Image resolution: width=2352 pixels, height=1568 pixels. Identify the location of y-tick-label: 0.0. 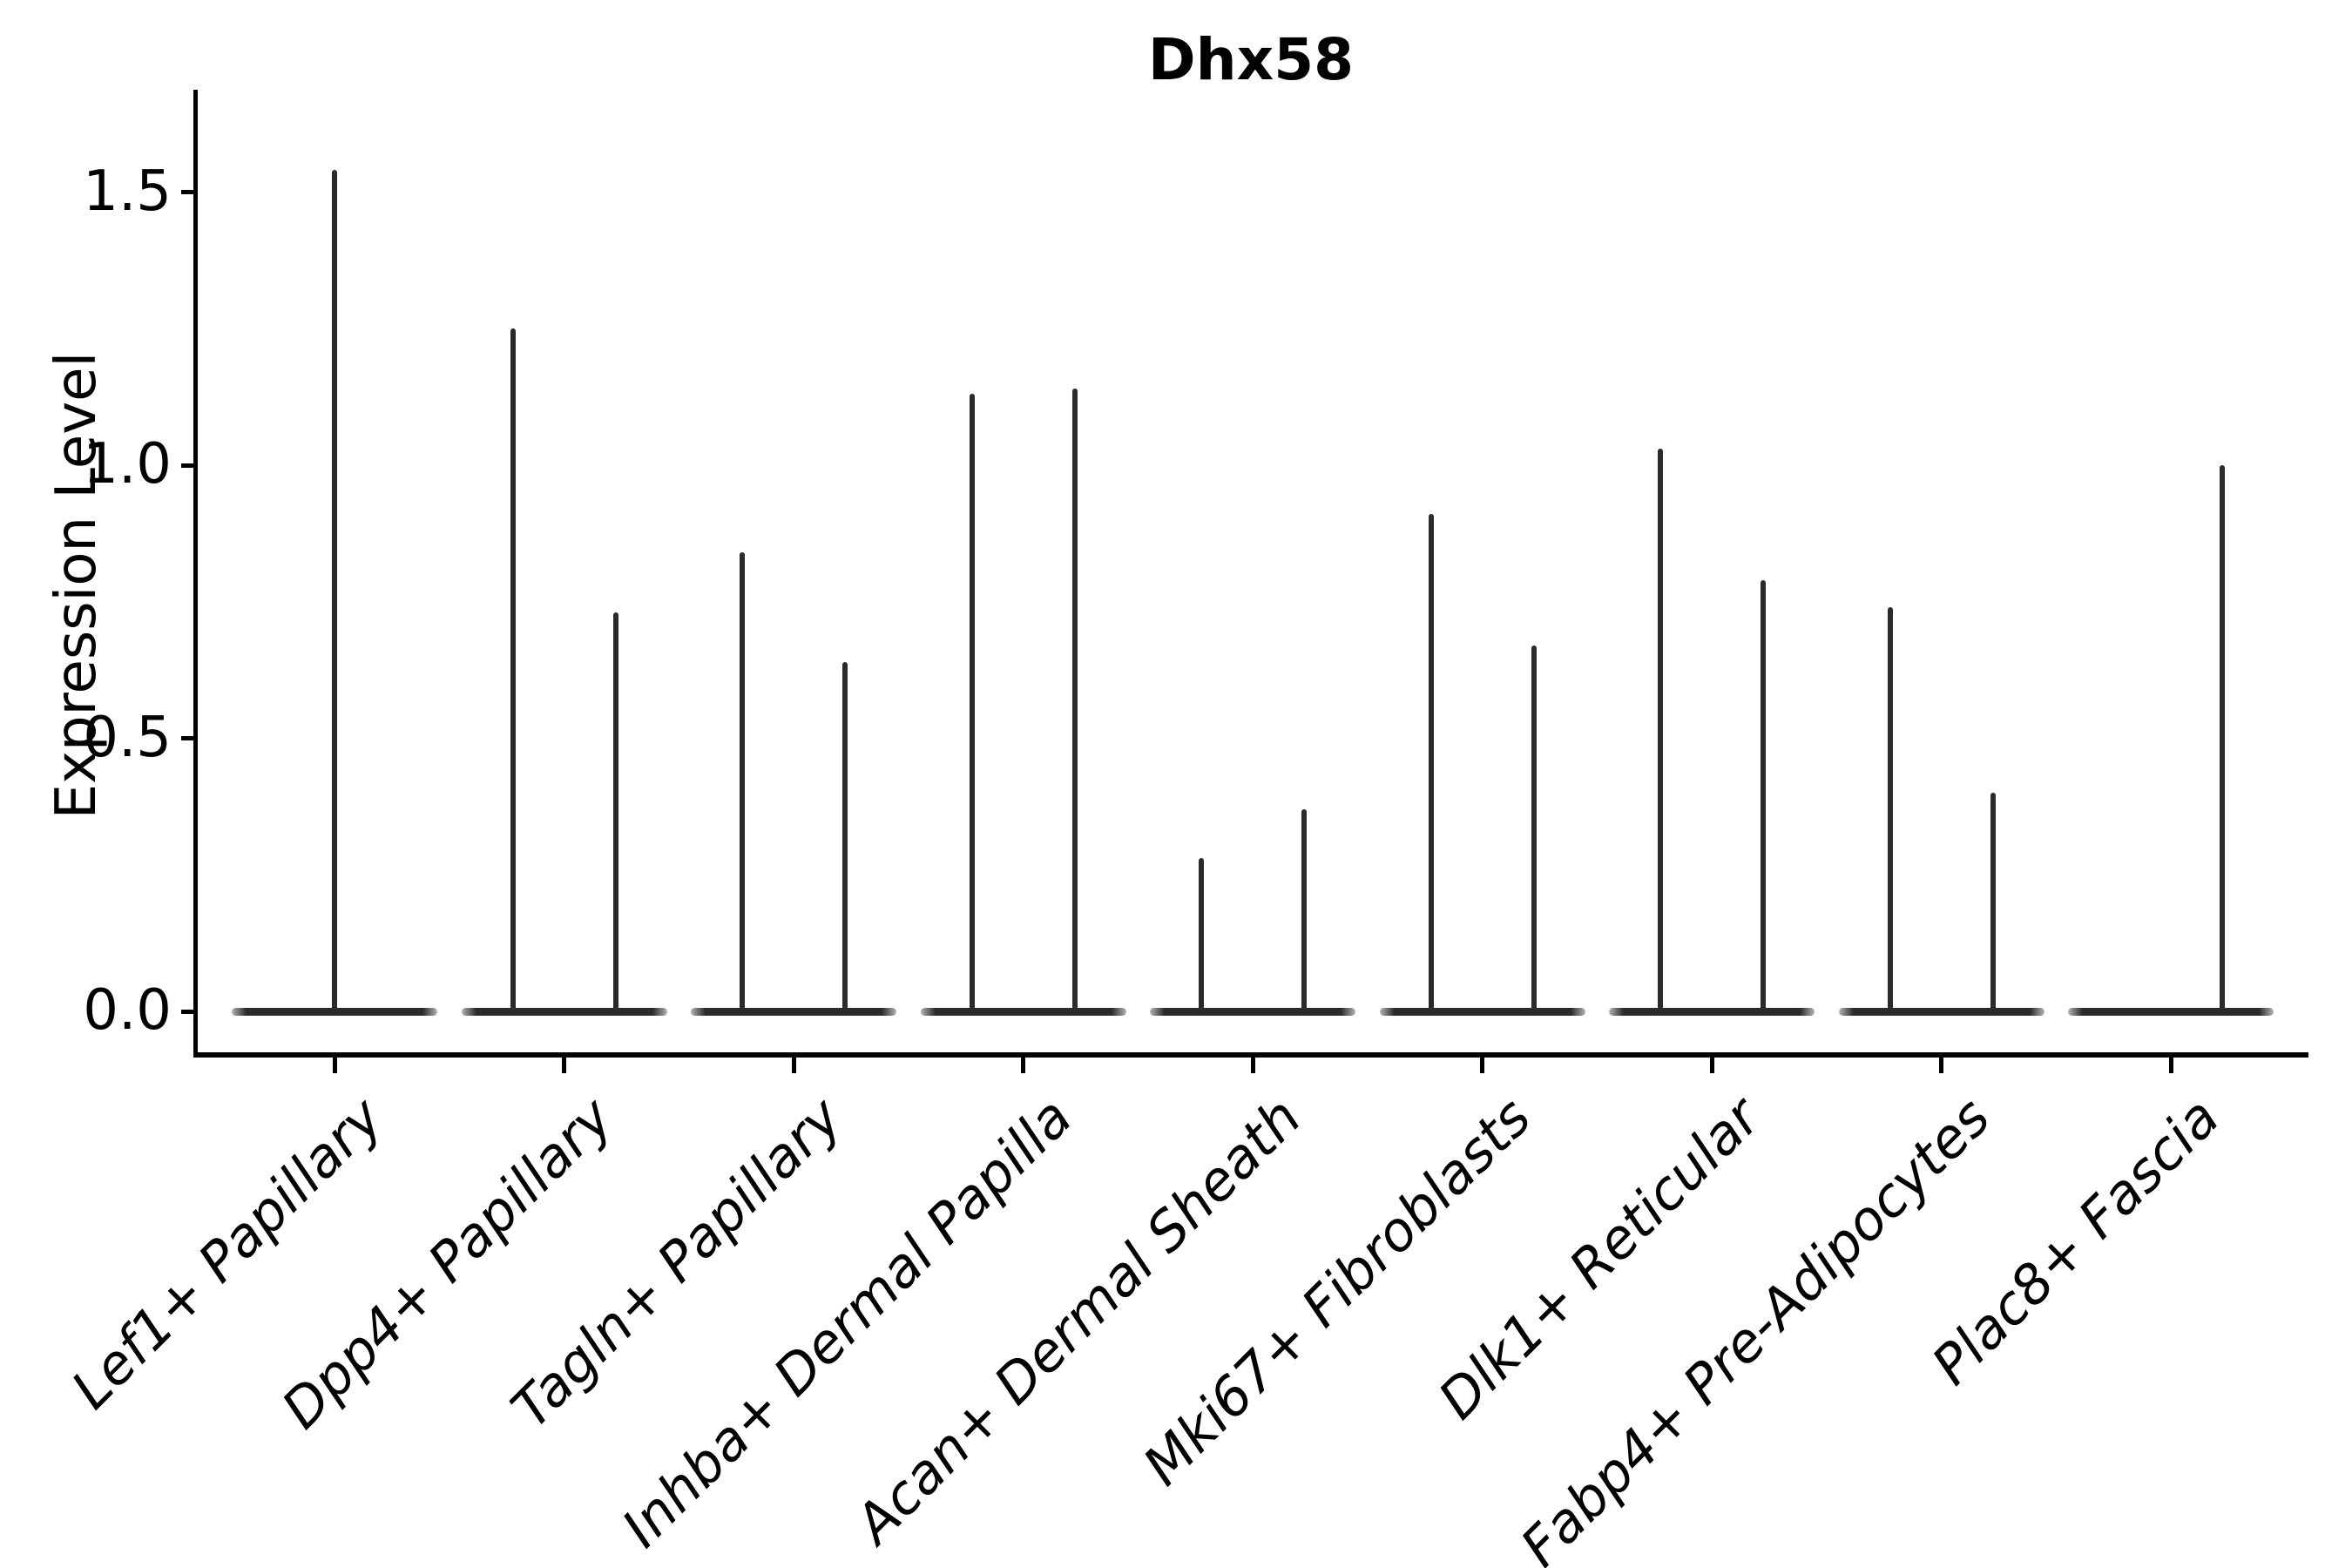
(127, 1011).